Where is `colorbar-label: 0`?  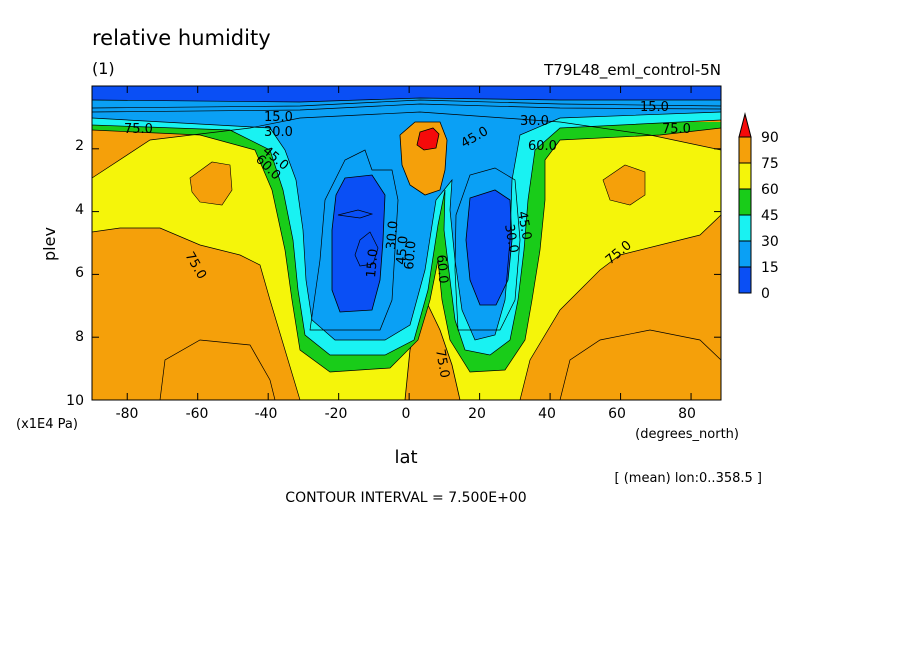
colorbar-label: 0 is located at coordinates (765, 294).